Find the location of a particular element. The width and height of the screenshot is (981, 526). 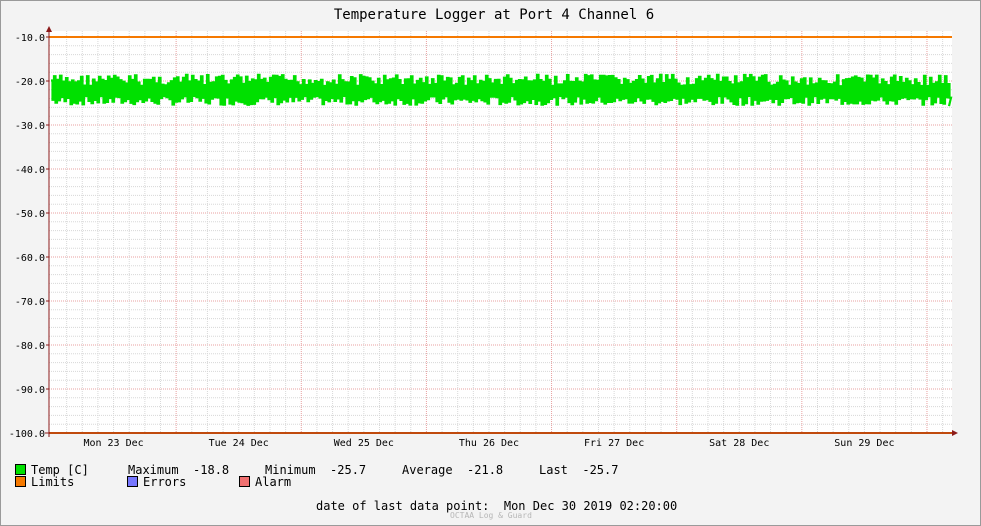

alarm-swatch is located at coordinates (244, 481).